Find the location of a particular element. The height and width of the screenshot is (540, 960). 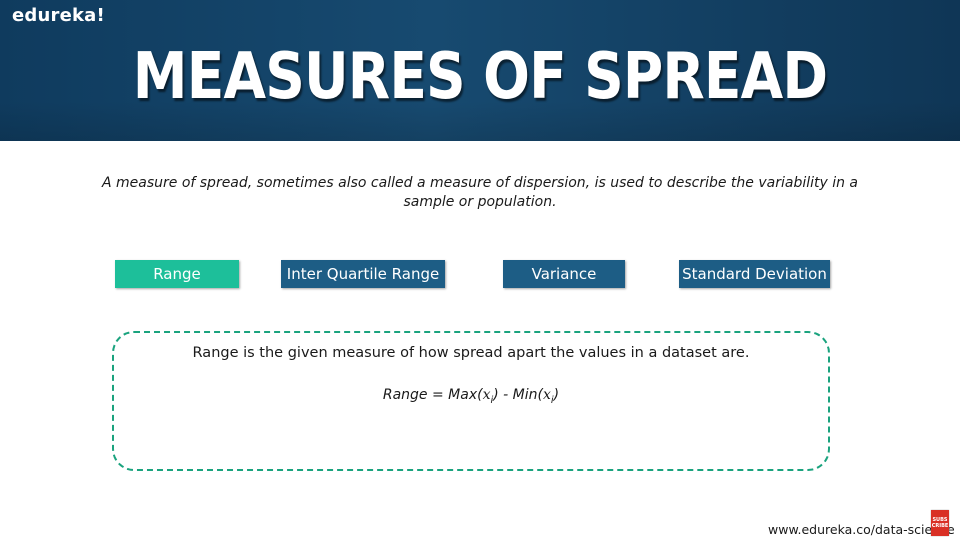

tab-inter-quartile-range-label: Inter Quartile Range is located at coordinates (363, 274).